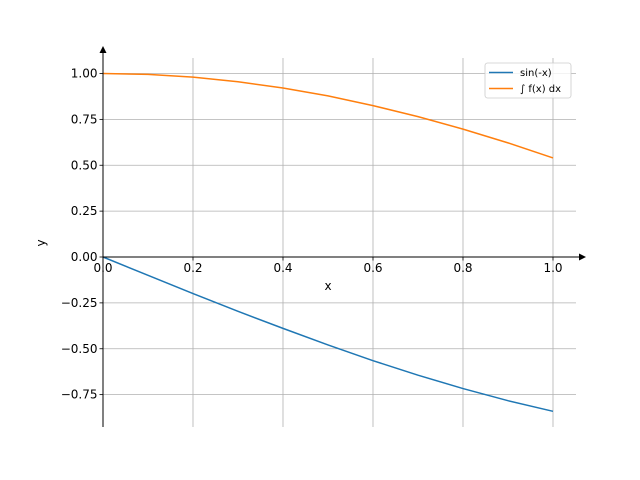 The image size is (640, 480). What do you see at coordinates (103, 49) in the screenshot?
I see `y-axis-arrow` at bounding box center [103, 49].